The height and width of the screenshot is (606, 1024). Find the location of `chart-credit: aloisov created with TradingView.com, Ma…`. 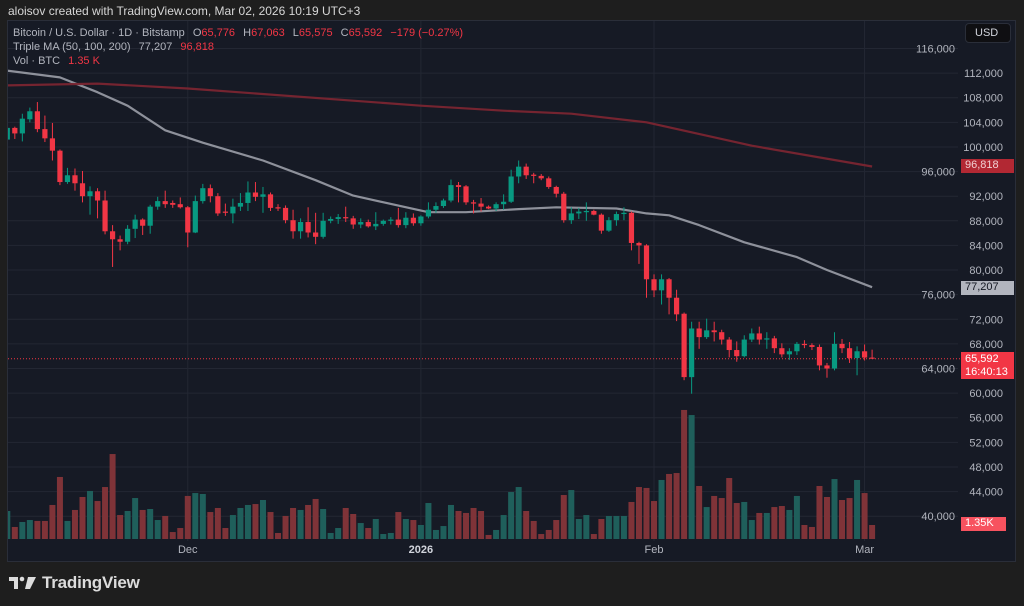

chart-credit: aloisov created with TradingView.com, Ma… is located at coordinates (184, 11).